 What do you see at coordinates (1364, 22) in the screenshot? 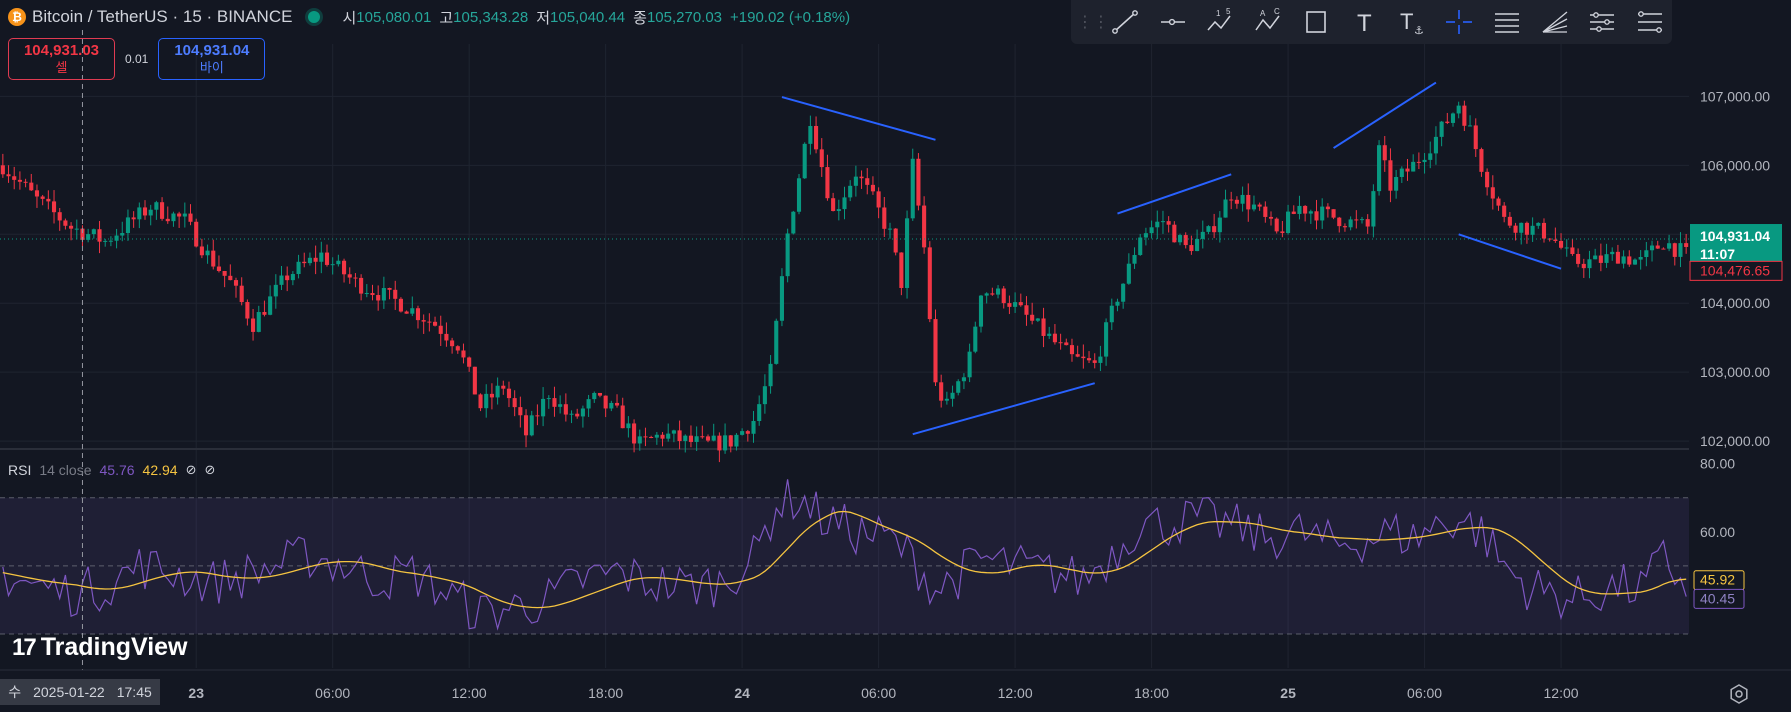
I see `text-icon: T` at bounding box center [1364, 22].